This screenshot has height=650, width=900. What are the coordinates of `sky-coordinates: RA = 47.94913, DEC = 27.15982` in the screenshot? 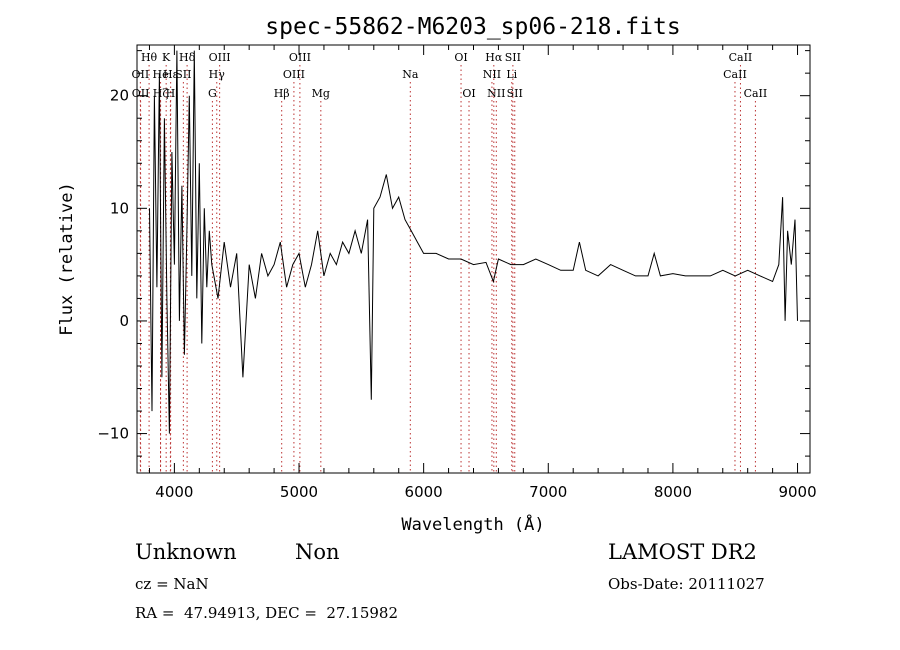 It's located at (267, 613).